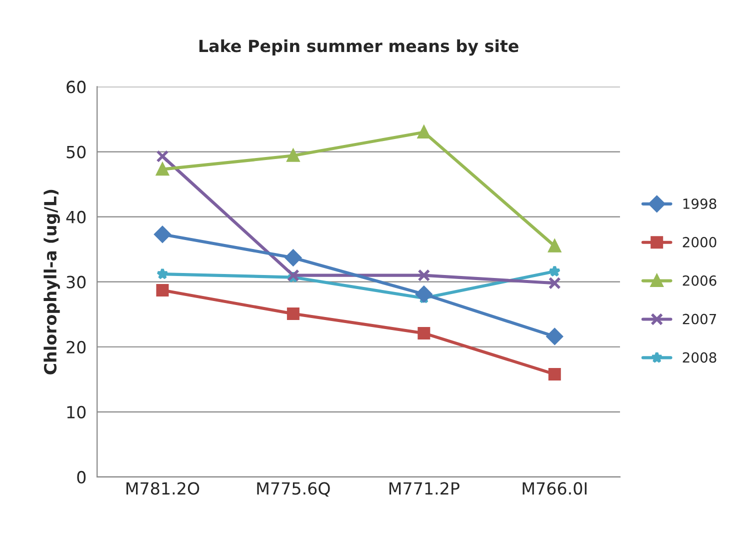 This screenshot has height=542, width=747. What do you see at coordinates (76, 282) in the screenshot?
I see `y-tick-label: 30` at bounding box center [76, 282].